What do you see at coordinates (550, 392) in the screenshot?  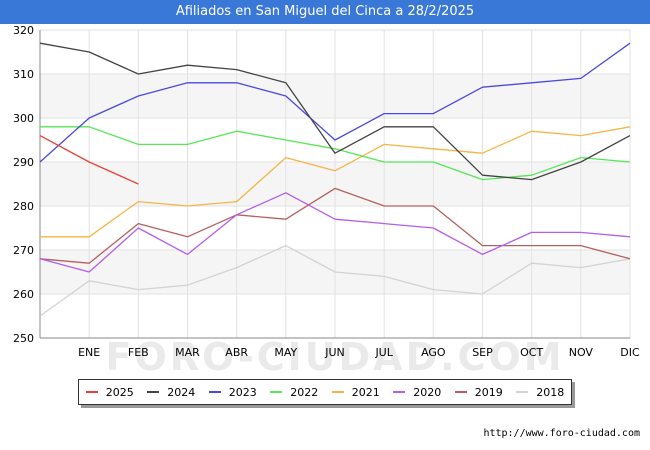 I see `legend-label: 2018` at bounding box center [550, 392].